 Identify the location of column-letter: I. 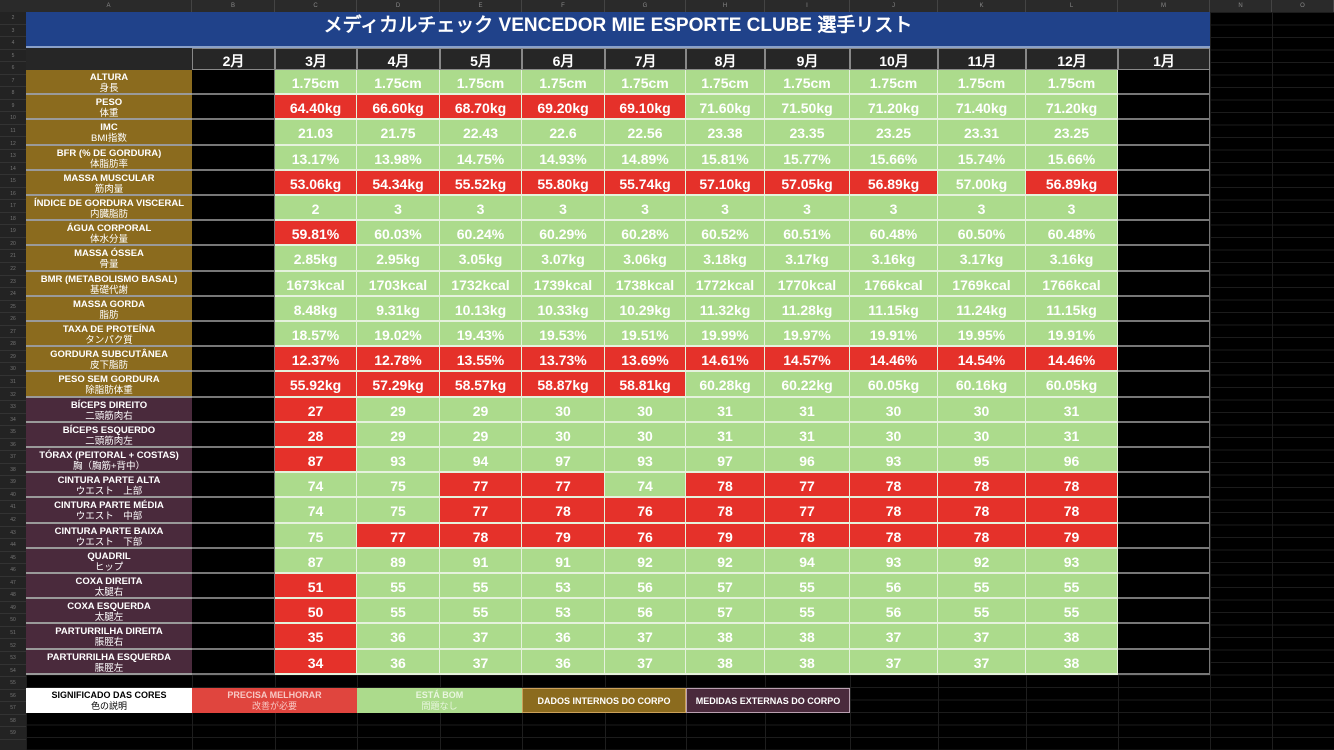
(807, 6).